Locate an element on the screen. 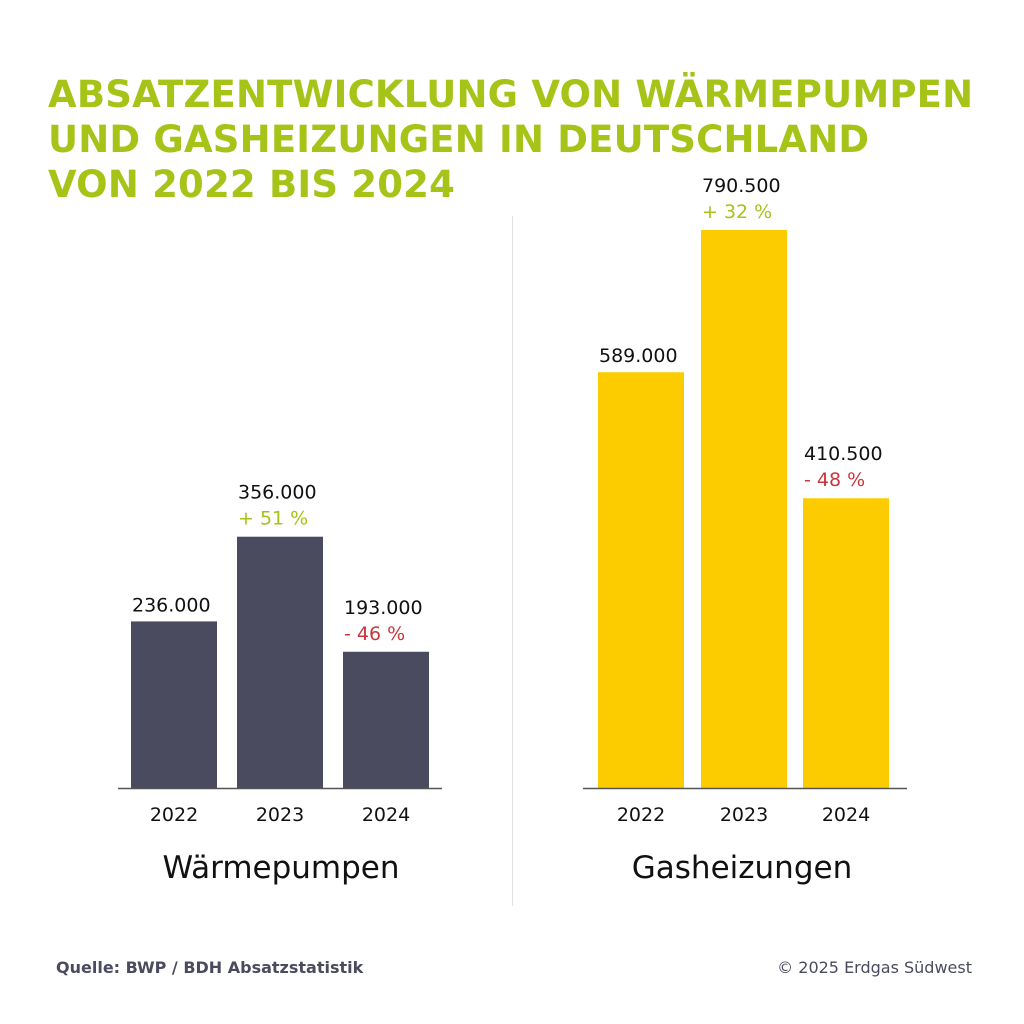  value-label-gas-2023: 790.500 is located at coordinates (741, 186).